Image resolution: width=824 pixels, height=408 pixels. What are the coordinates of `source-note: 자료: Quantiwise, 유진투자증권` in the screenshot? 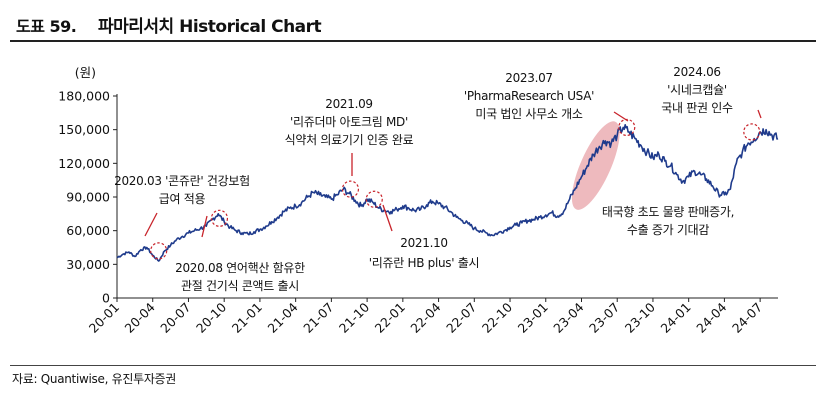 It's located at (94, 379).